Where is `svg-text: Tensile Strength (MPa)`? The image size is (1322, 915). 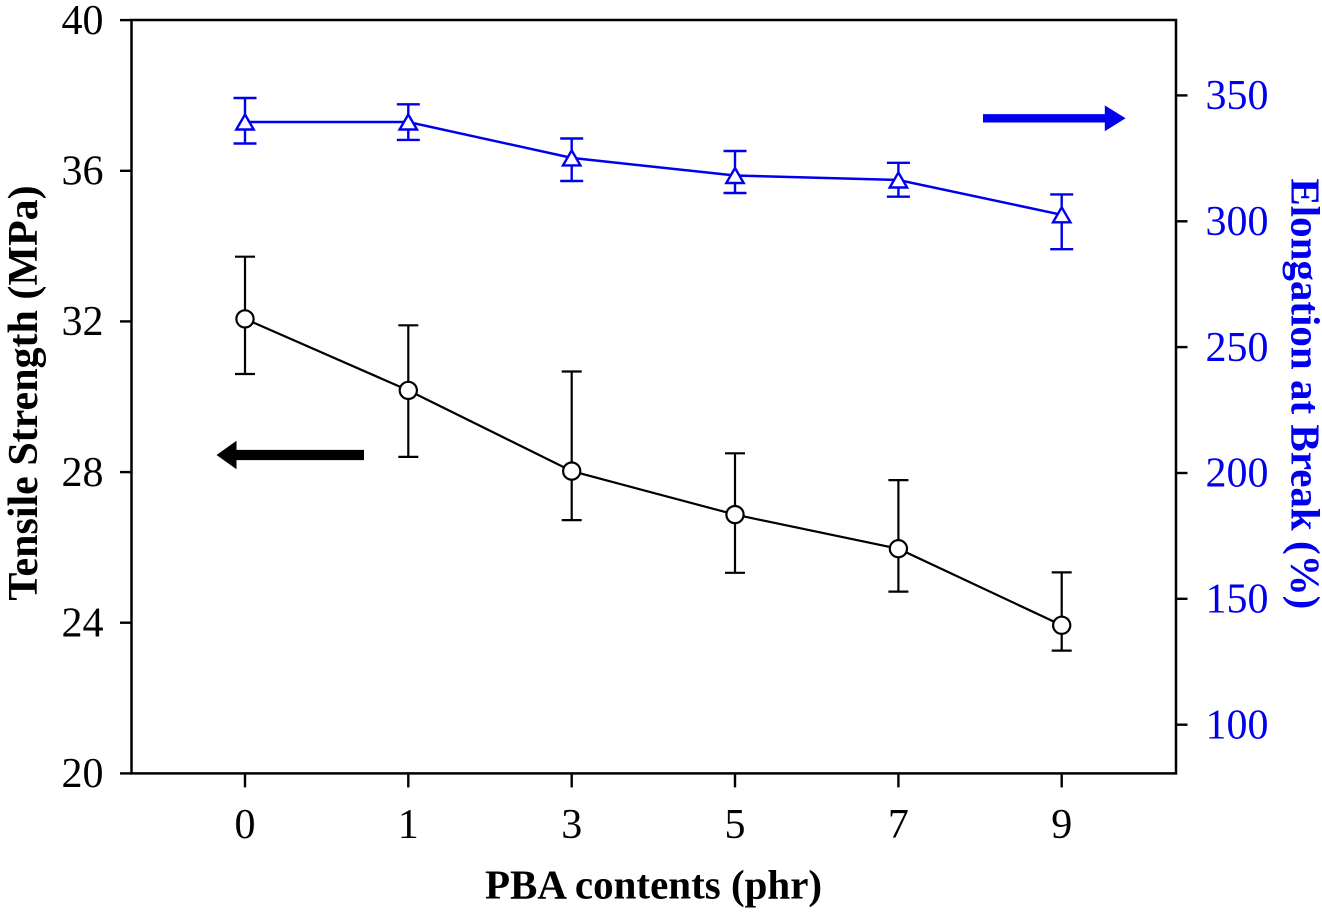
svg-text: Tensile Strength (MPa) is located at coordinates (24, 392).